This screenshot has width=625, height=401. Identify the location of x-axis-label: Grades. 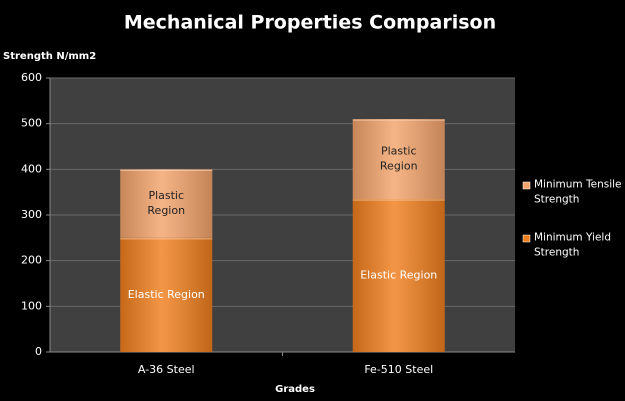
(295, 389).